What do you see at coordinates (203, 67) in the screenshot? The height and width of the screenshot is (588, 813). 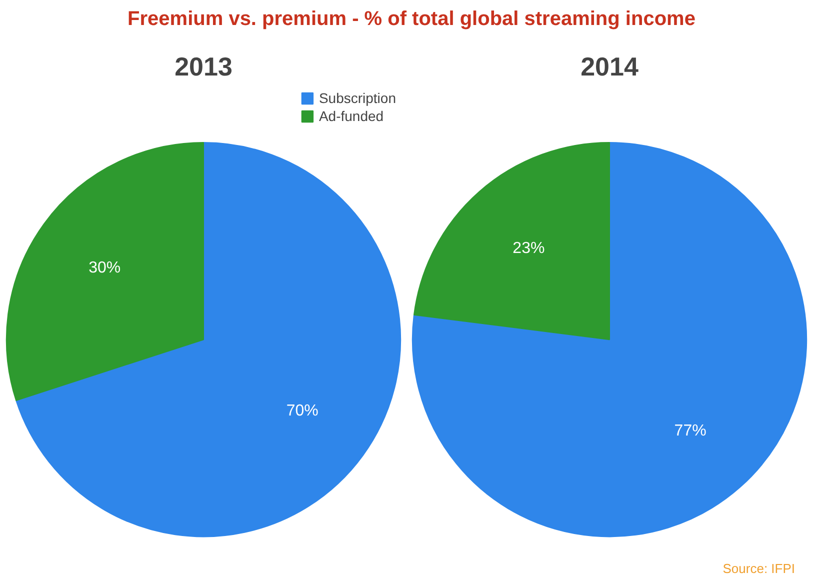 I see `chart-subtitle: 2013` at bounding box center [203, 67].